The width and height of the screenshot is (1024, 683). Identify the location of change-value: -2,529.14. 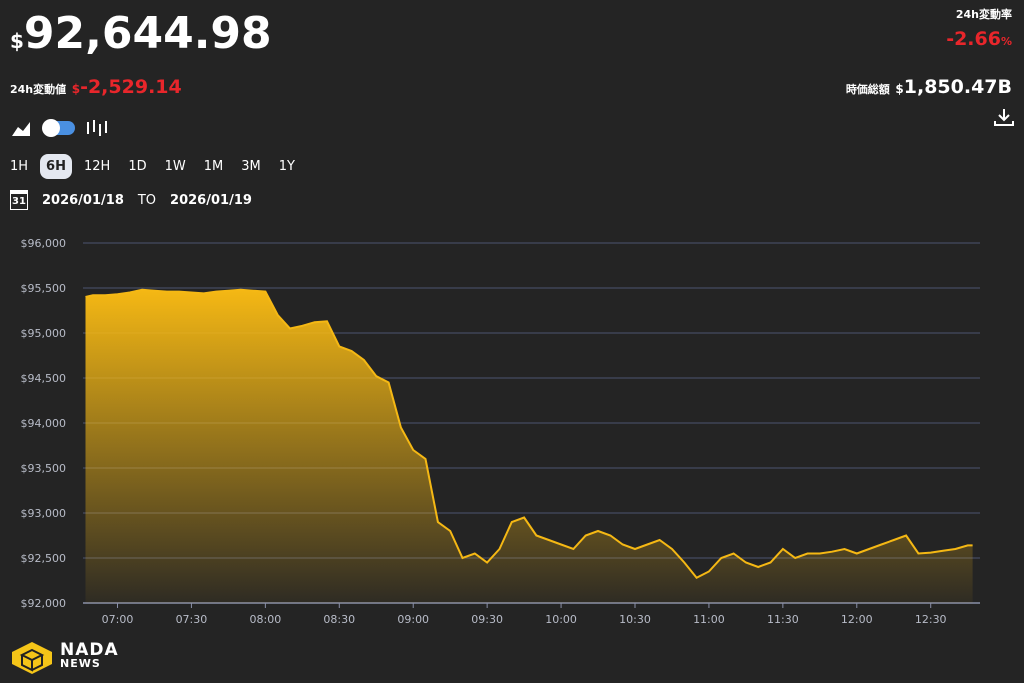
(131, 87).